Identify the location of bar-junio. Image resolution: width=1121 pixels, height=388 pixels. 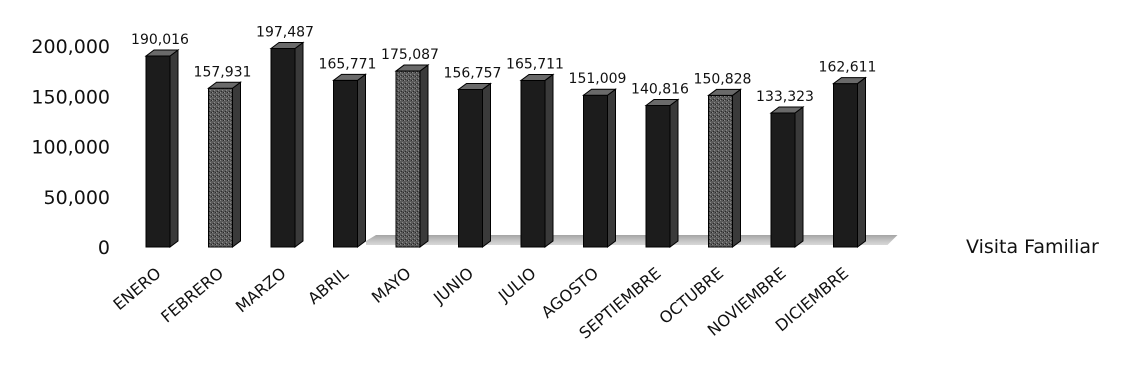
(474, 165).